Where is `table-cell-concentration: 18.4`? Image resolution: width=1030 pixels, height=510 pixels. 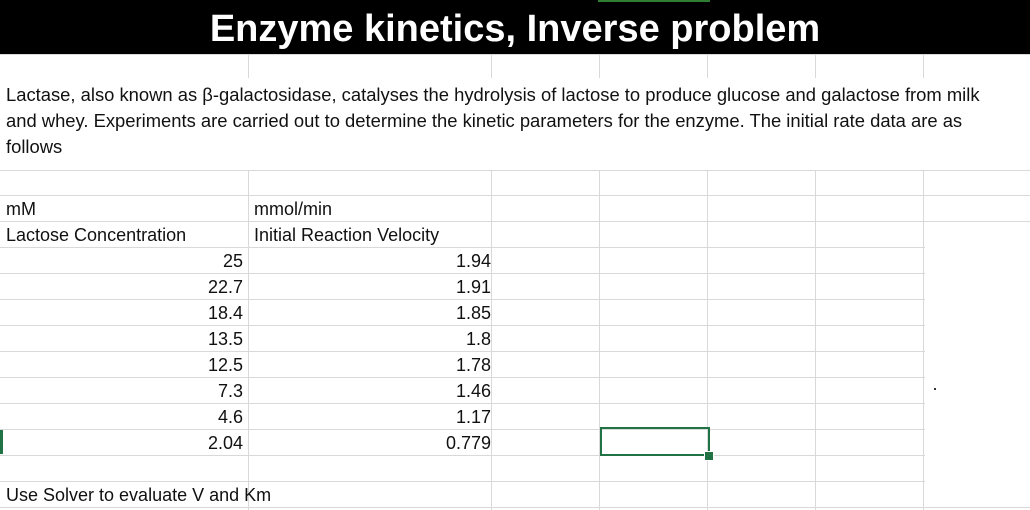
table-cell-concentration: 18.4 is located at coordinates (225, 313).